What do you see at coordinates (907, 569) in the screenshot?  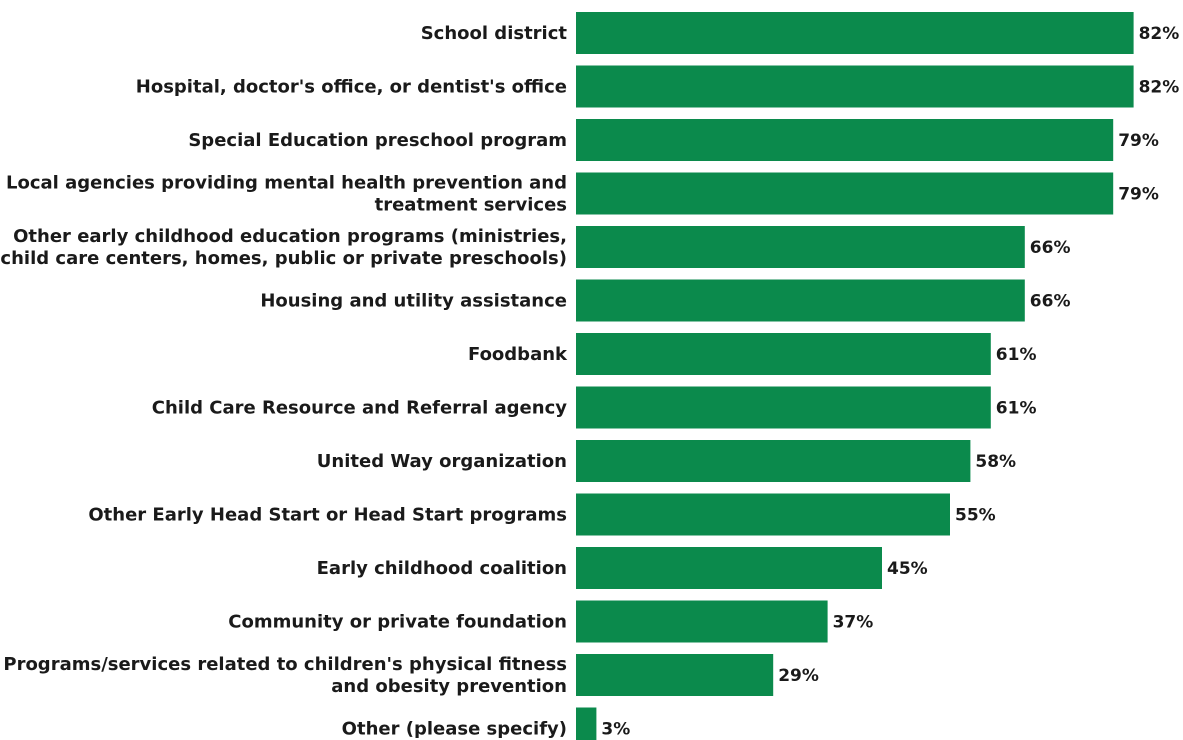 I see `value-label: 45%` at bounding box center [907, 569].